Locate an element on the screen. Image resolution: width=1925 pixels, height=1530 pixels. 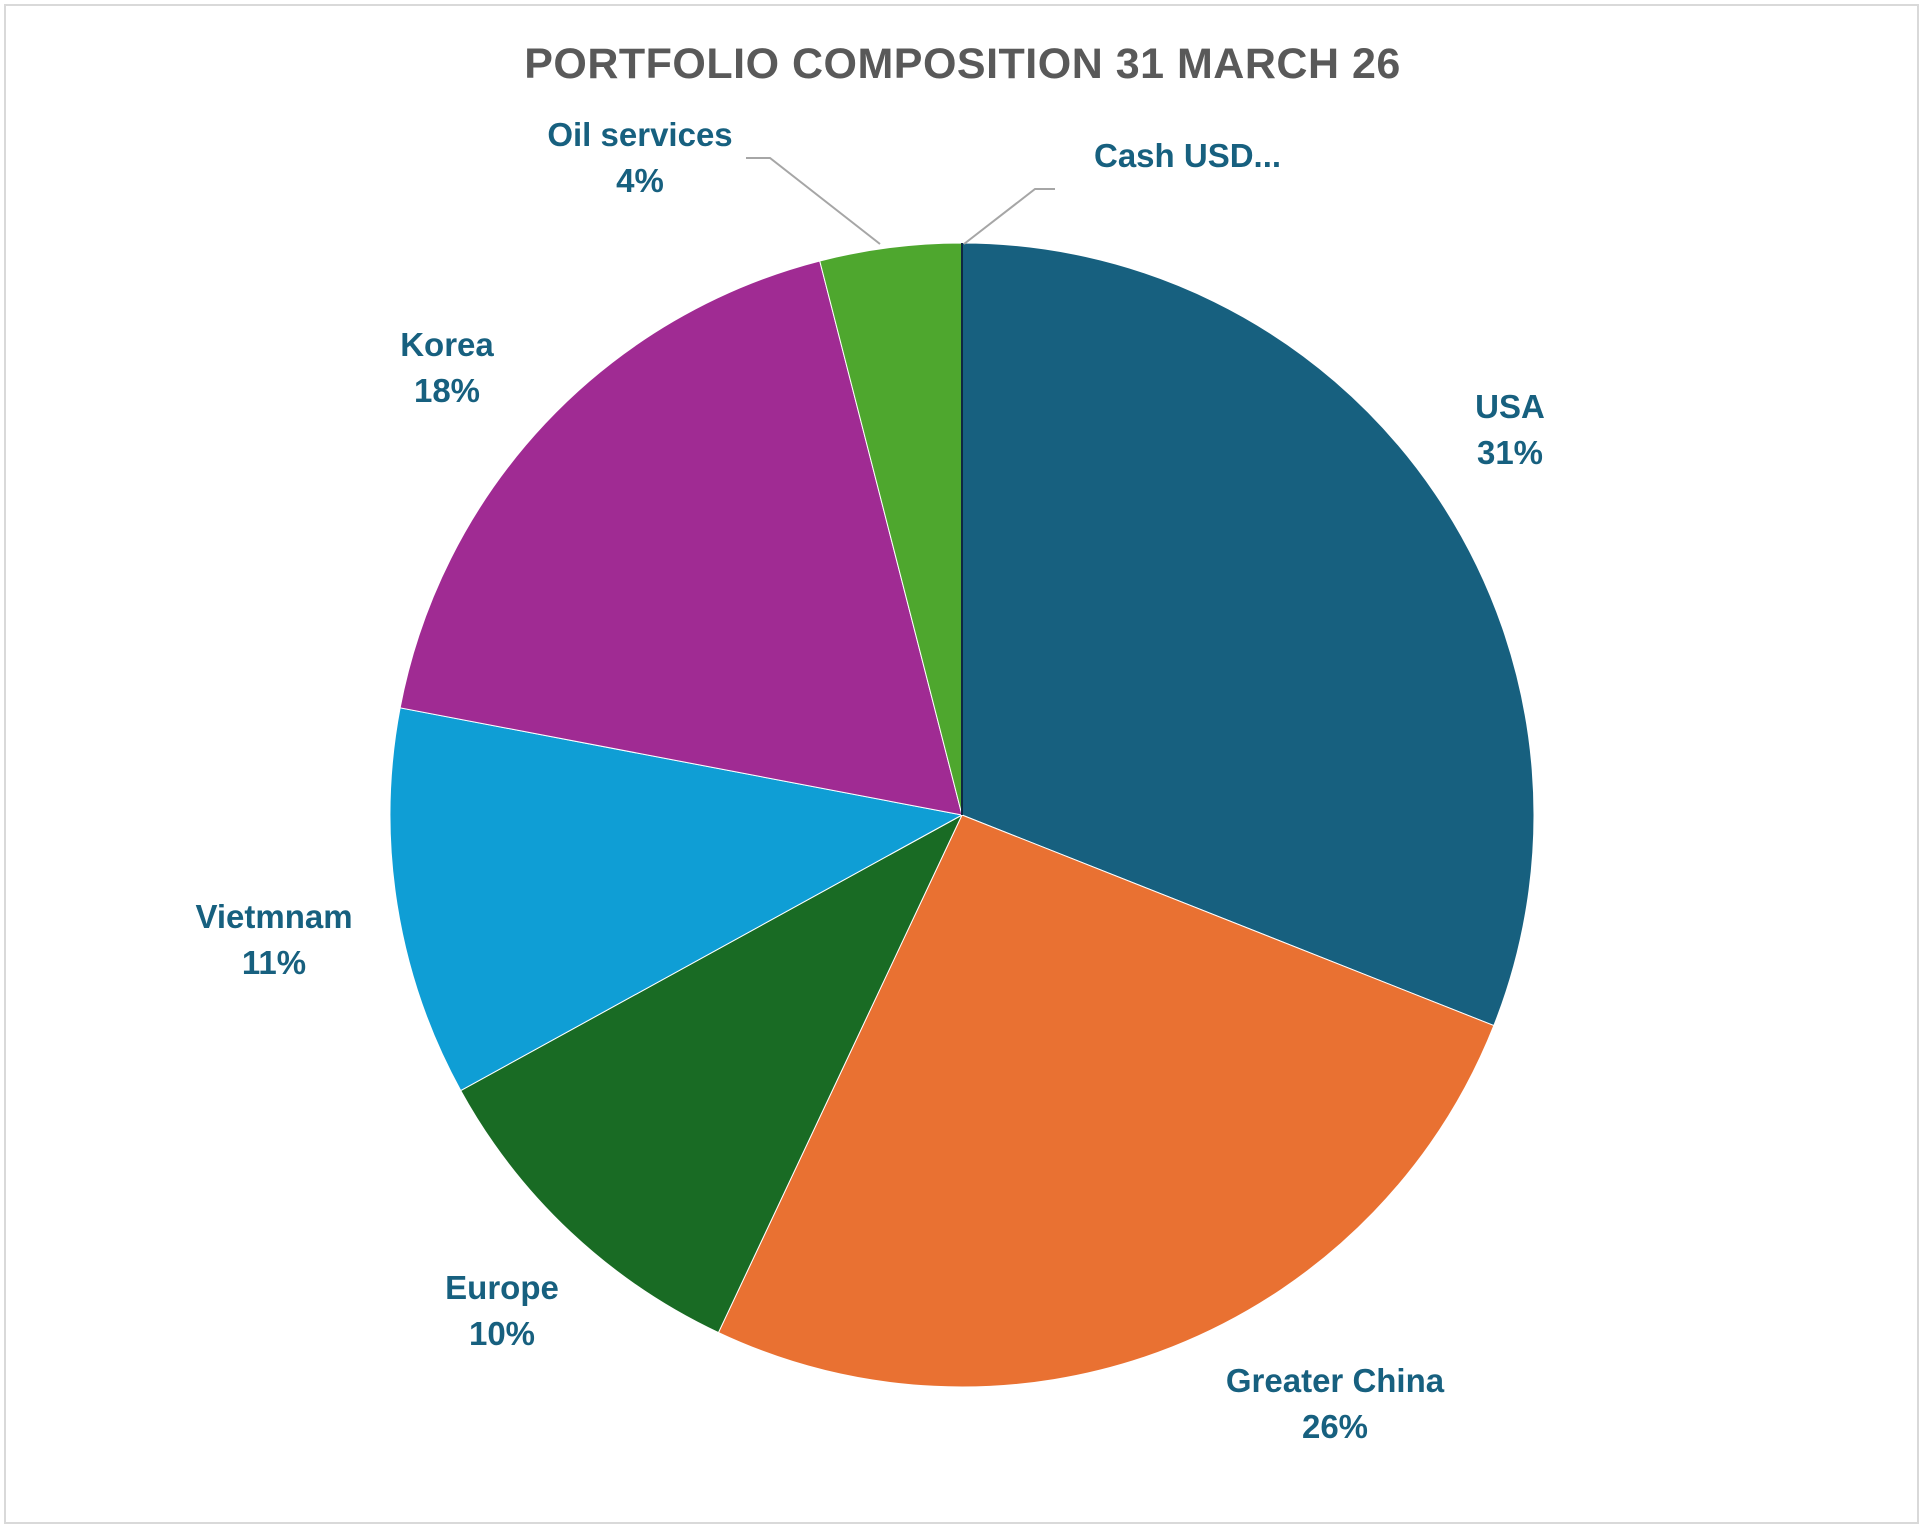
leader-line-oil-services is located at coordinates (813, 201).